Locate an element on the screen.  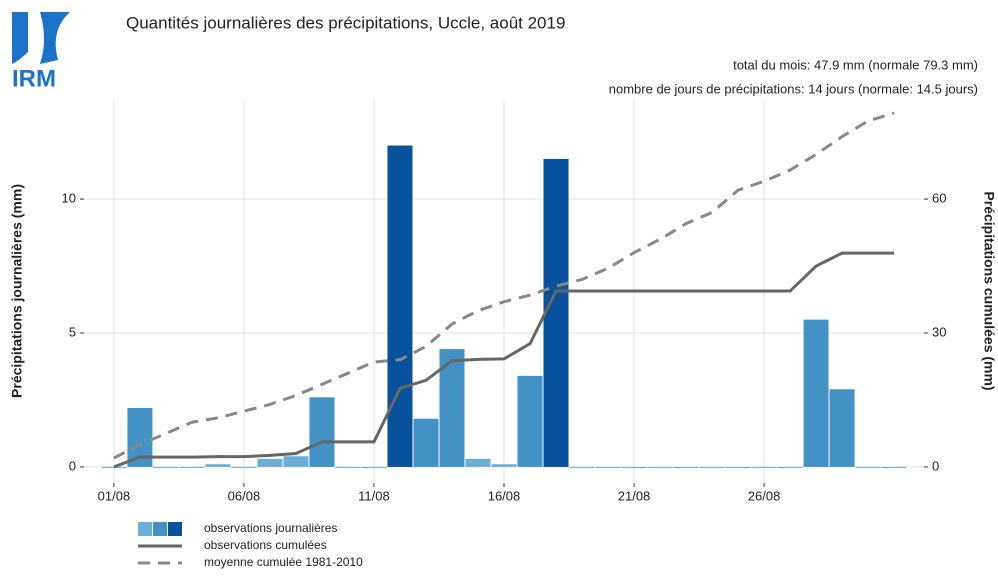
logo-text: IRM is located at coordinates (34, 78).